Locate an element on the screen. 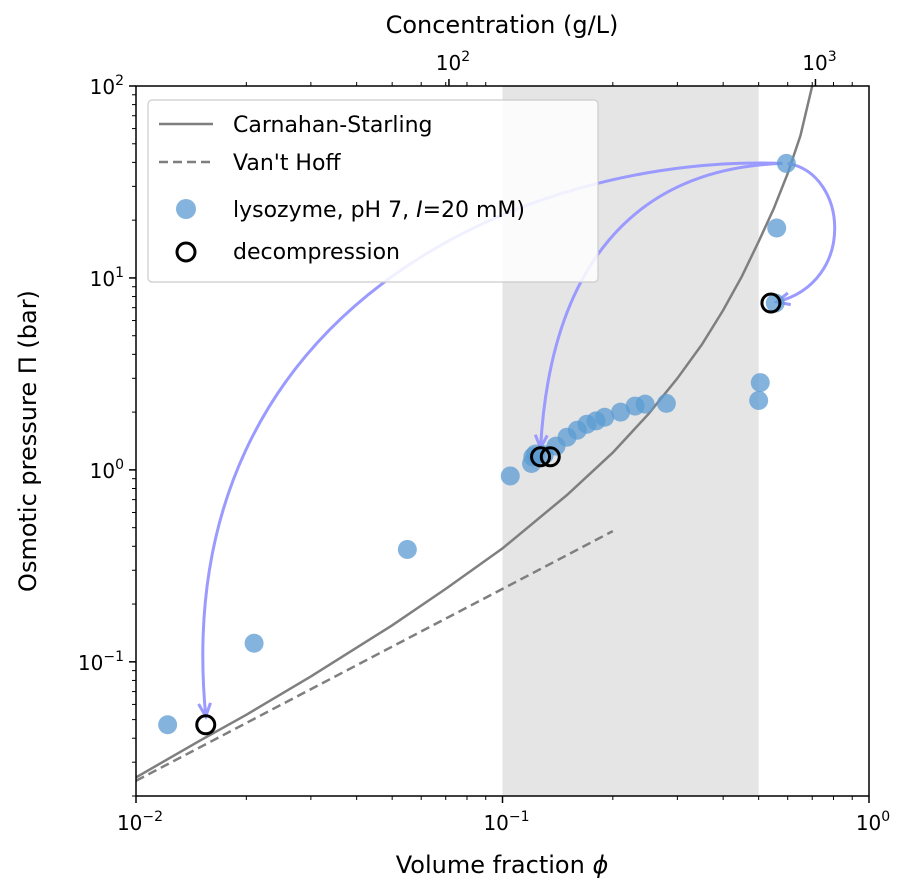  x-tick-label: 10⁻² is located at coordinates (140, 822).